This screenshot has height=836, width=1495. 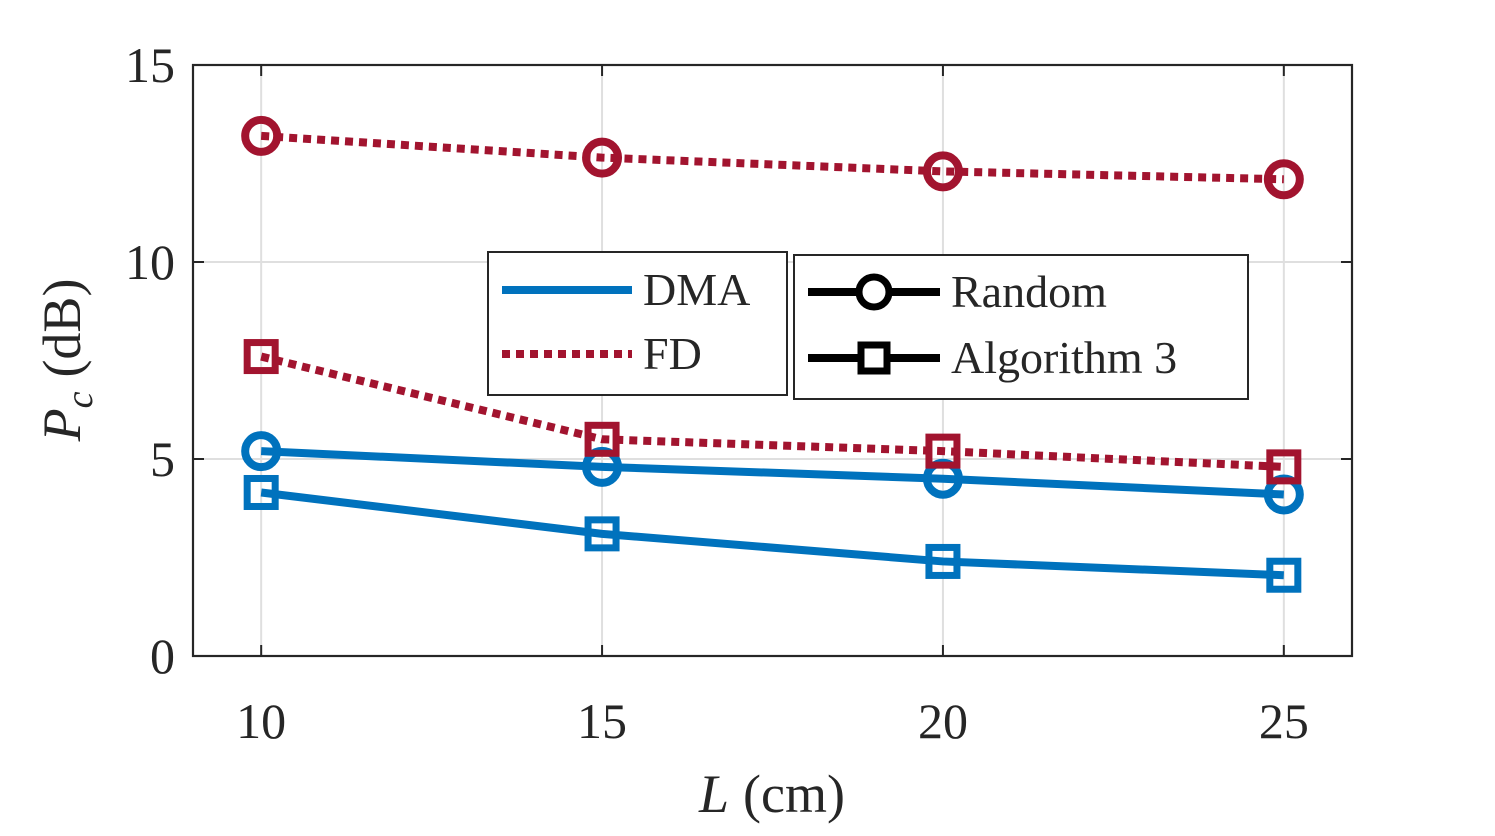 What do you see at coordinates (162, 459) in the screenshot?
I see `y-tick-label: 5` at bounding box center [162, 459].